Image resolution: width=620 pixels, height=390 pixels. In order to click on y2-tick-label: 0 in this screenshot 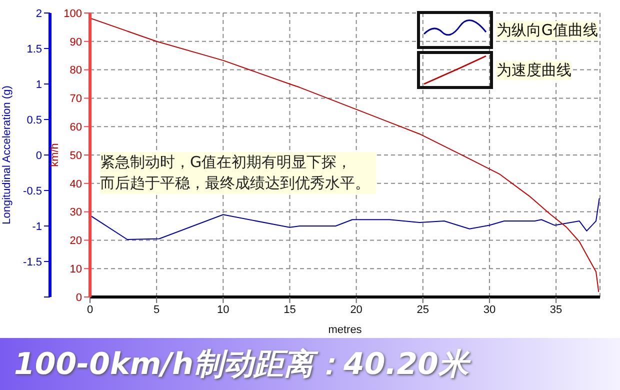, I will do `click(79, 298)`.